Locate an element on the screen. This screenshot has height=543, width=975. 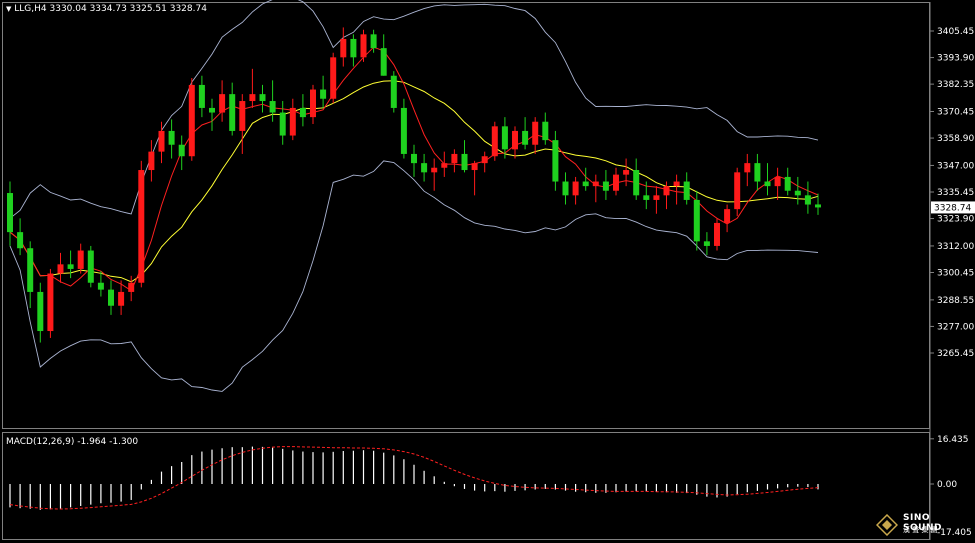
chart-header: ▼ LLG,H4 3330.04 3334.73 3325.51 3328.74 is located at coordinates (106, 9).